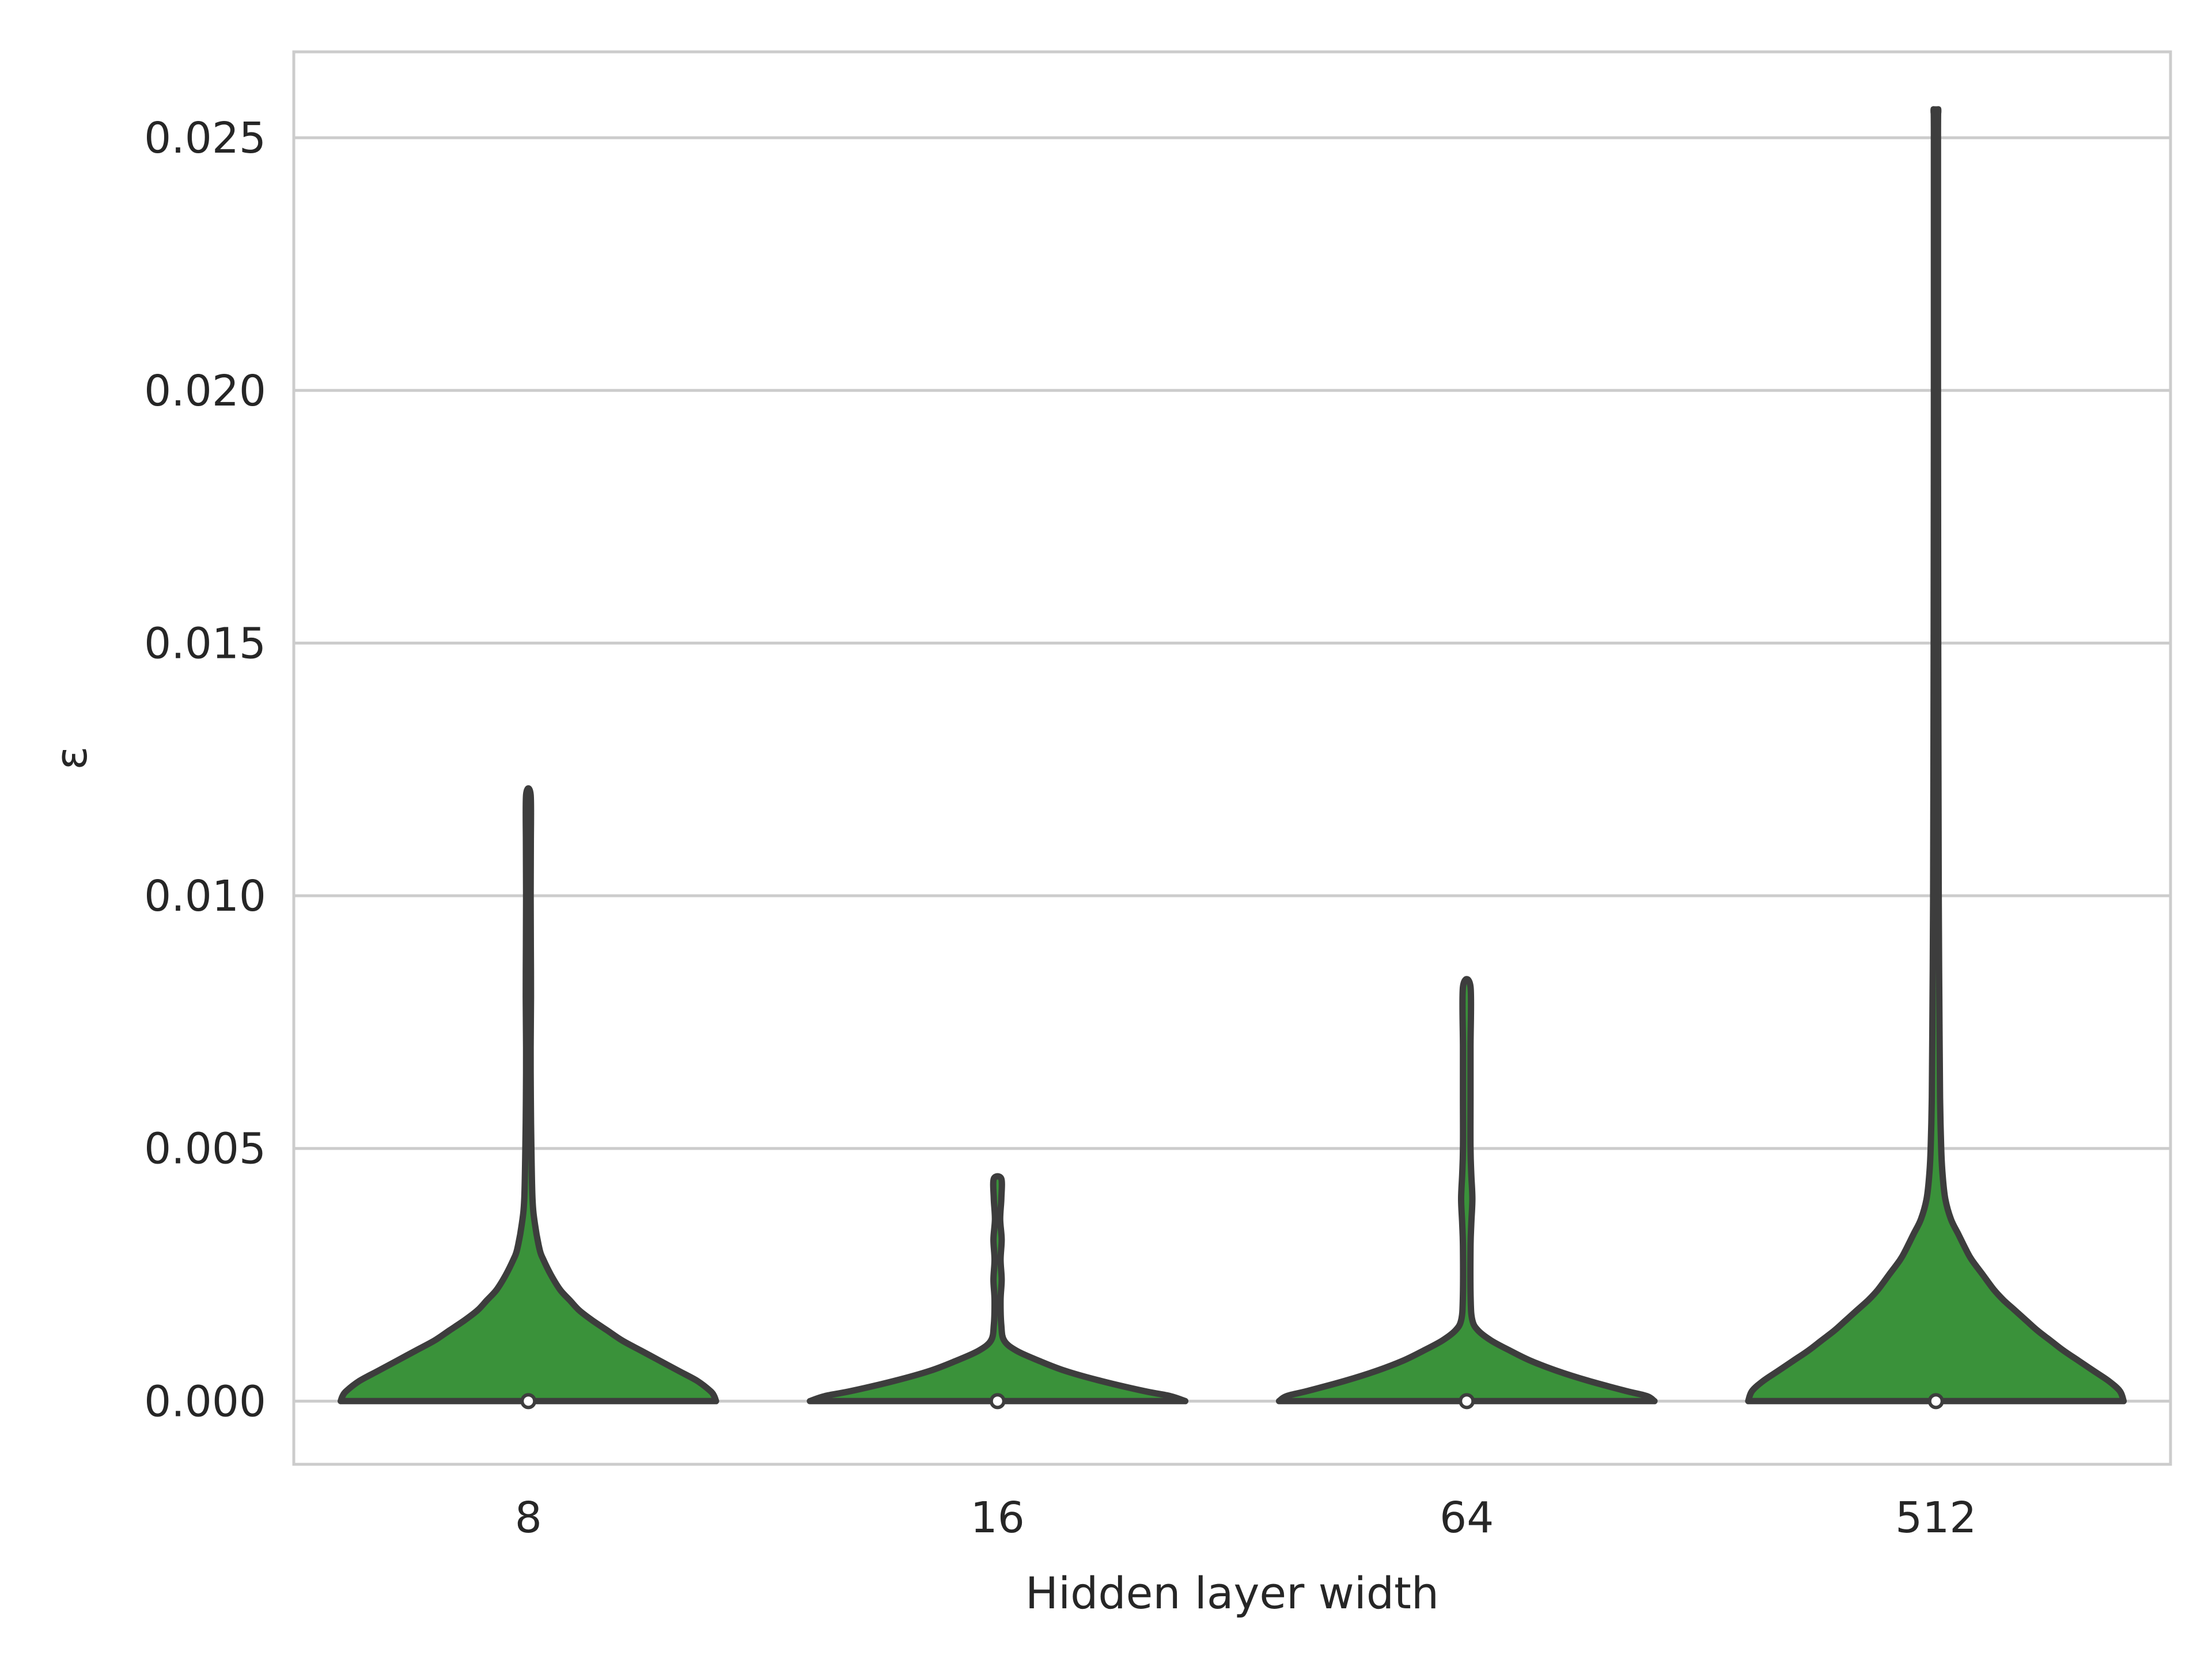 The width and height of the screenshot is (2212, 1659). What do you see at coordinates (205, 896) in the screenshot?
I see `y-tick-label: 0.010` at bounding box center [205, 896].